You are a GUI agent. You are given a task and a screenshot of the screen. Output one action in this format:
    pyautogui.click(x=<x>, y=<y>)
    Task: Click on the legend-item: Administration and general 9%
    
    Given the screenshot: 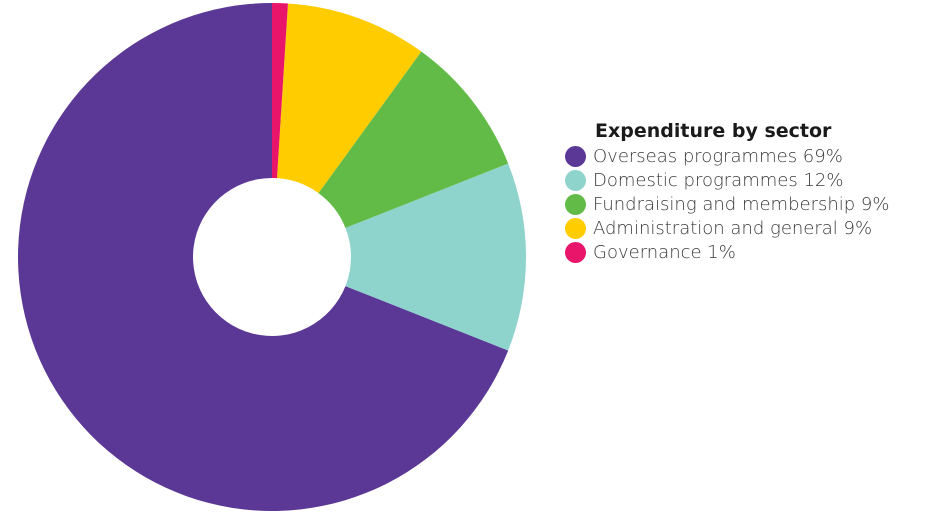 What is the action you would take?
    pyautogui.click(x=727, y=228)
    